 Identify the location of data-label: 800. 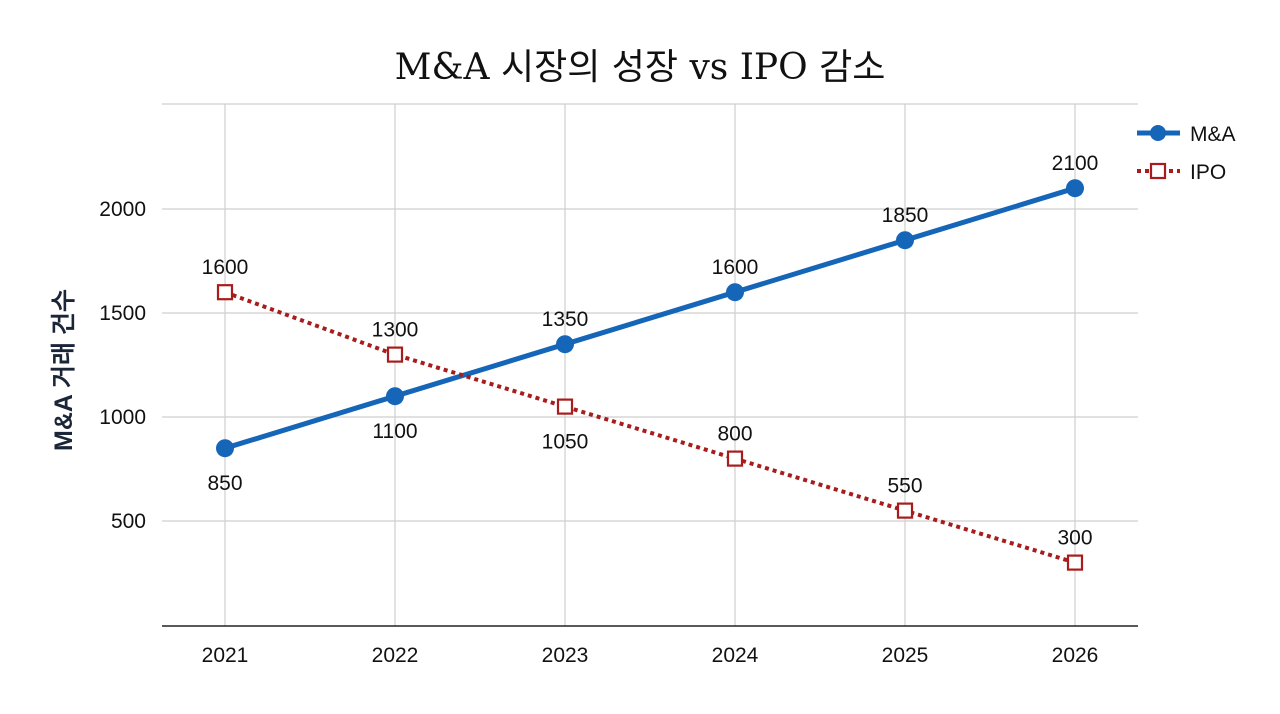
(734, 434).